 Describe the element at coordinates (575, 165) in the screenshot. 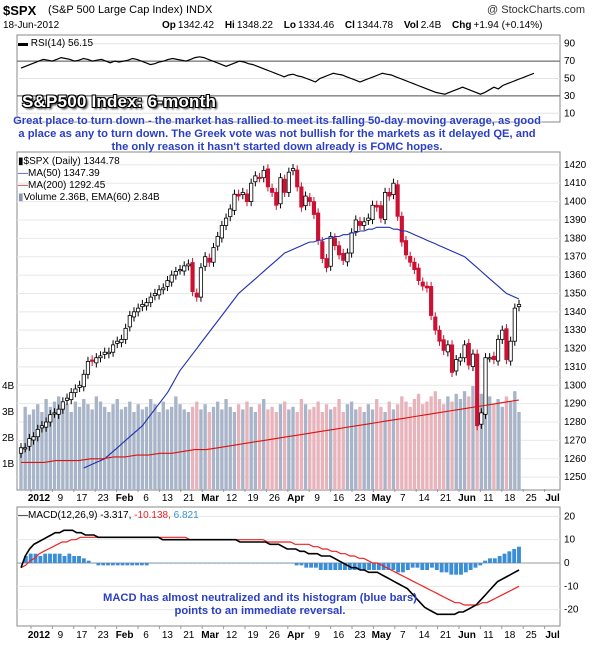

I see `price-tick-label: 1420` at that location.